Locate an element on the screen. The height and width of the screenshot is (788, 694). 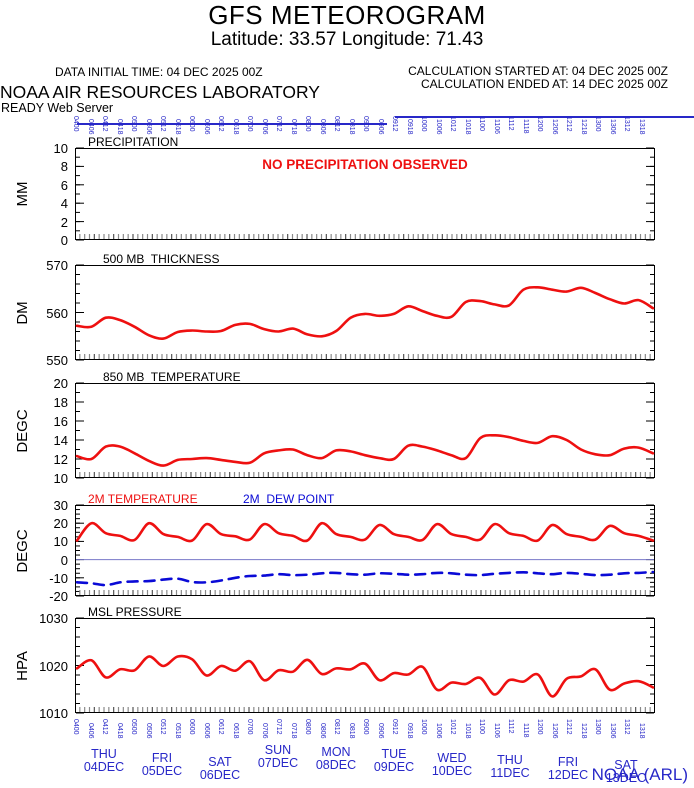
time-axis-tick-label: 1312 is located at coordinates (626, 727).